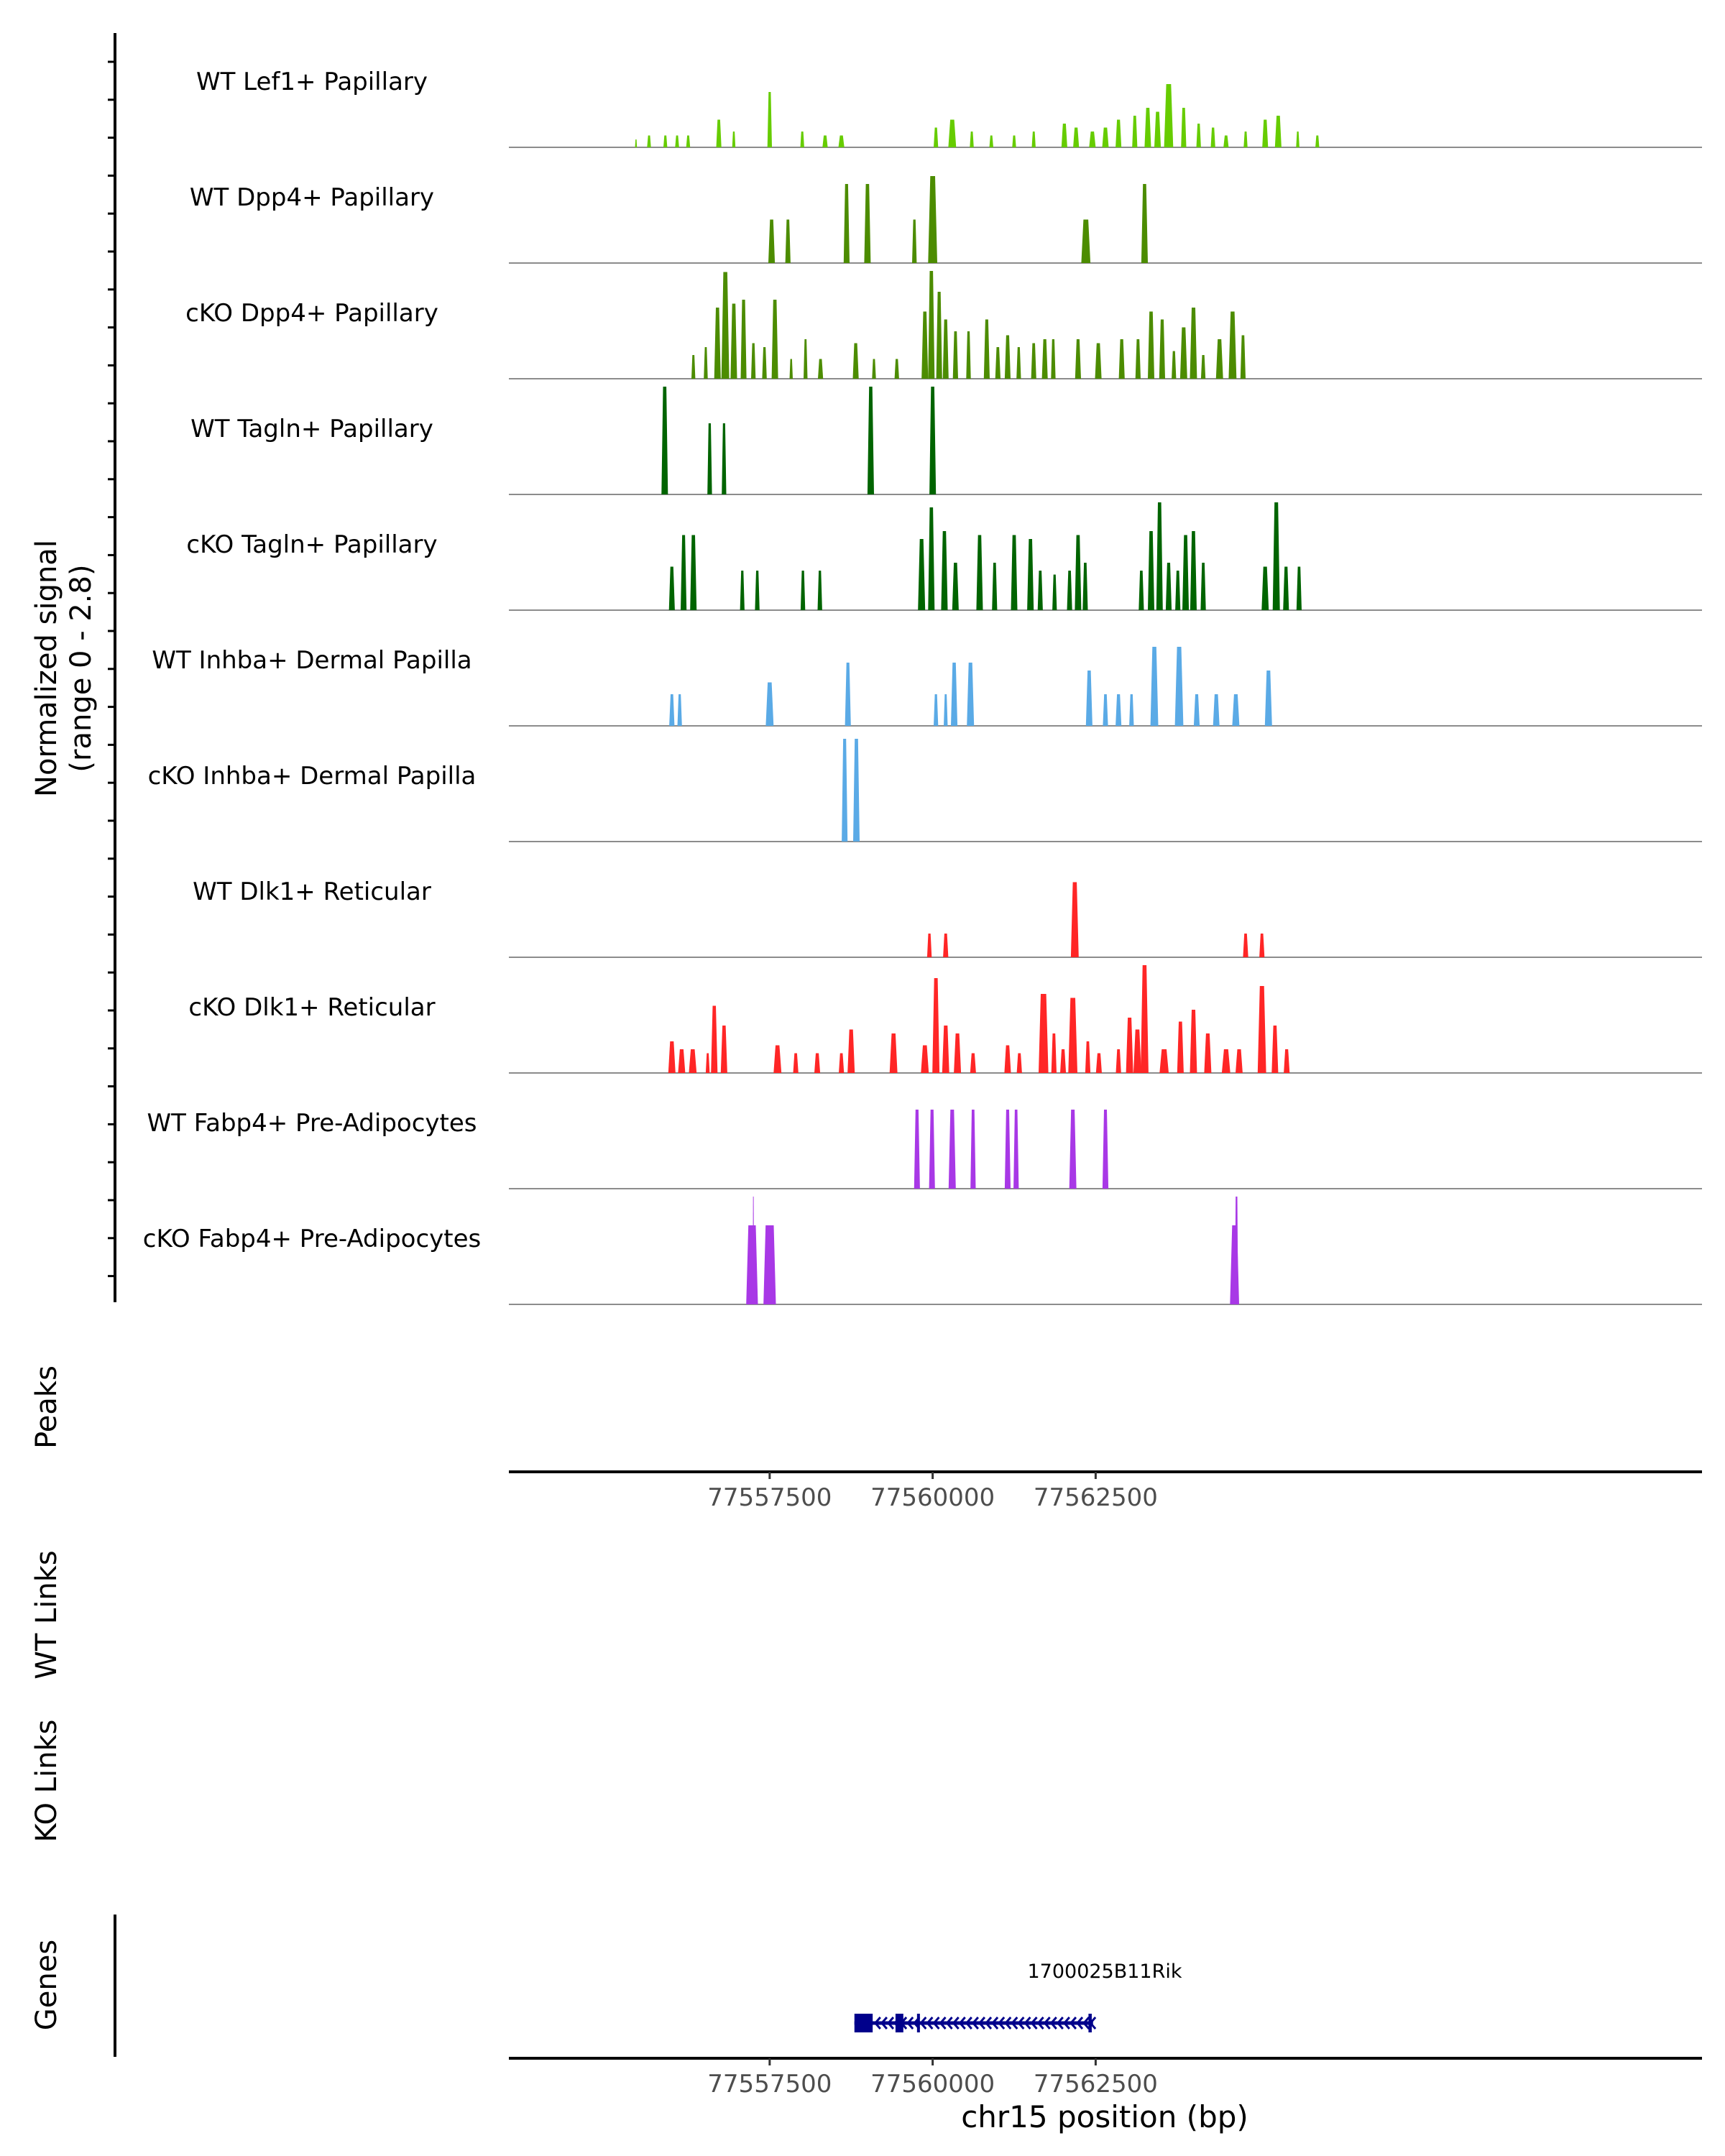  What do you see at coordinates (312, 198) in the screenshot?
I see `track-label: WT Dpp4+ Papillary` at bounding box center [312, 198].